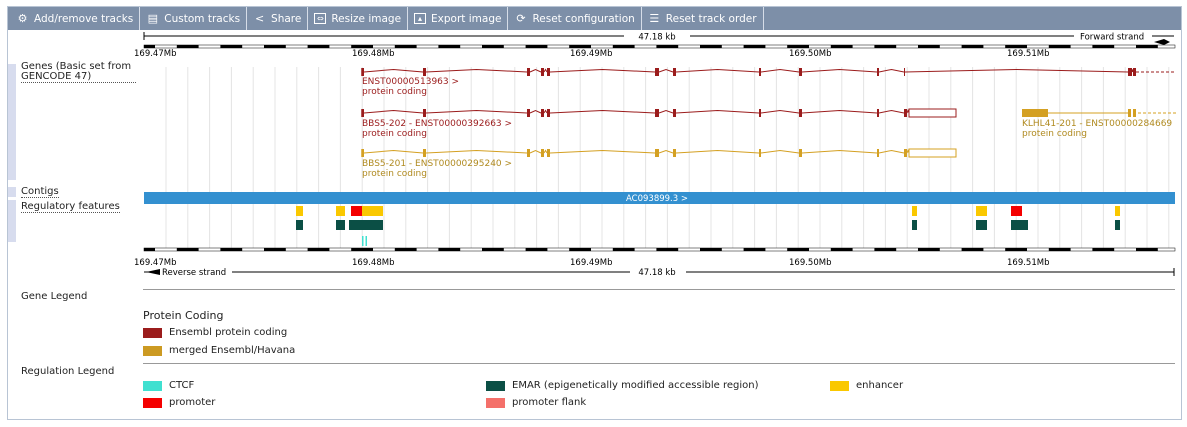 This screenshot has width=1187, height=427. I want to click on contig-ac093899-3: AC093899.3 >, so click(659, 198).